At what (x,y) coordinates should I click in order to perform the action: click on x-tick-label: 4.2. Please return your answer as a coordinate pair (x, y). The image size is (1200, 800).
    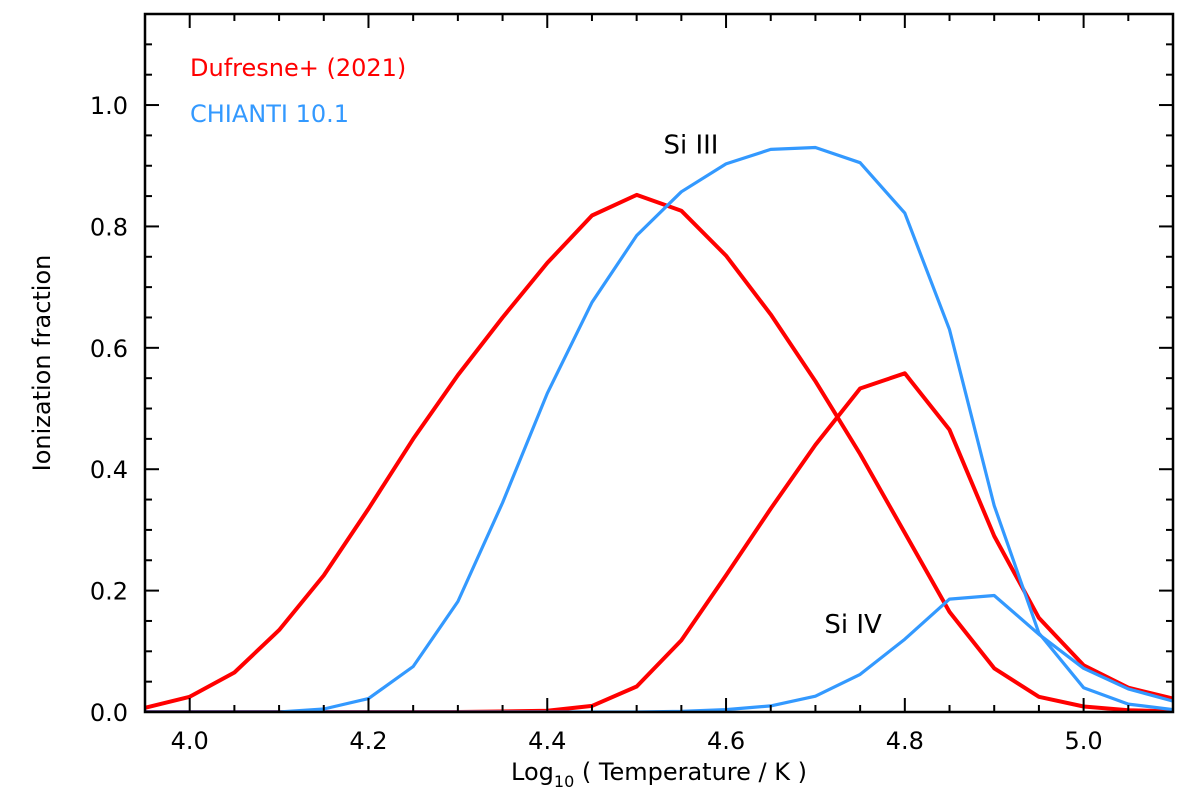
    Looking at the image, I should click on (368, 741).